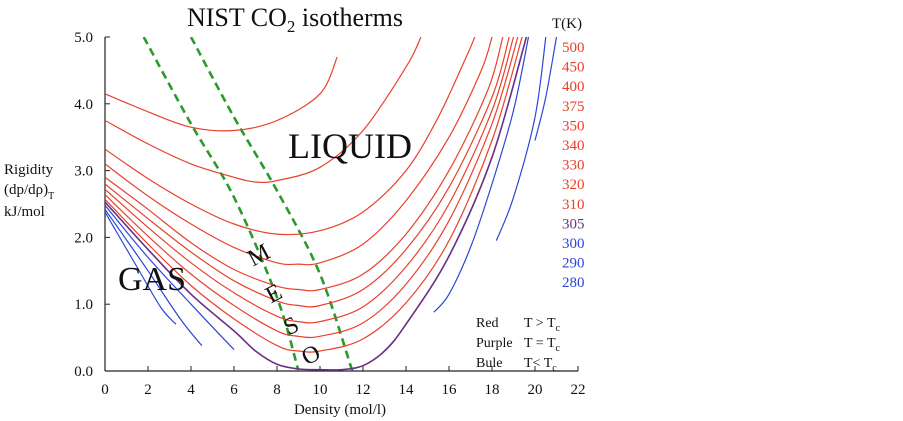 The width and height of the screenshot is (903, 421). I want to click on legend-item-350: 350, so click(573, 126).